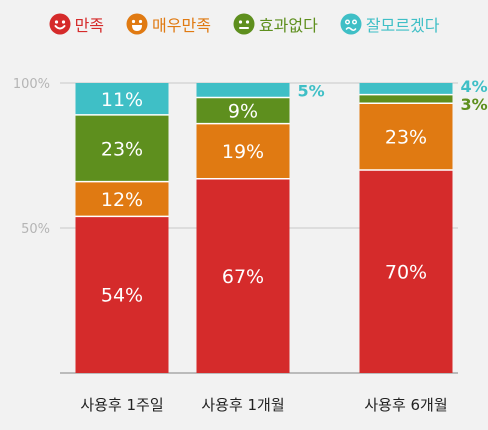  I want to click on data-label: 70%, so click(406, 273).